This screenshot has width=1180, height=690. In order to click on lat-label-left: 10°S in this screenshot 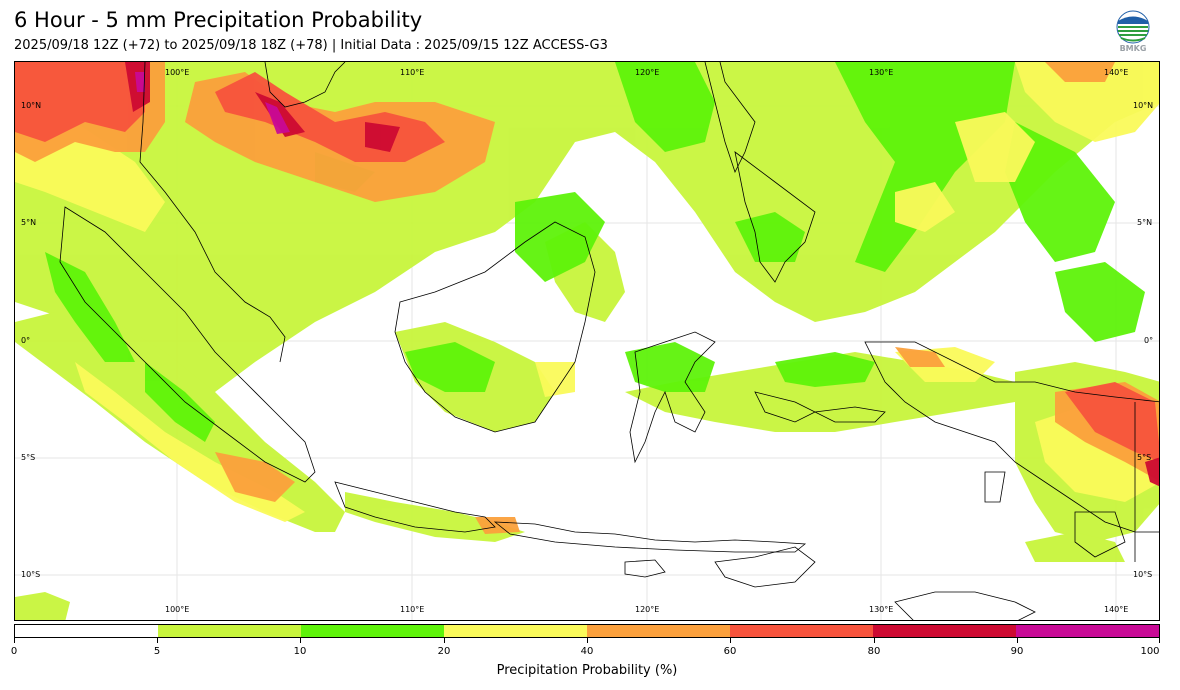, I will do `click(31, 574)`.